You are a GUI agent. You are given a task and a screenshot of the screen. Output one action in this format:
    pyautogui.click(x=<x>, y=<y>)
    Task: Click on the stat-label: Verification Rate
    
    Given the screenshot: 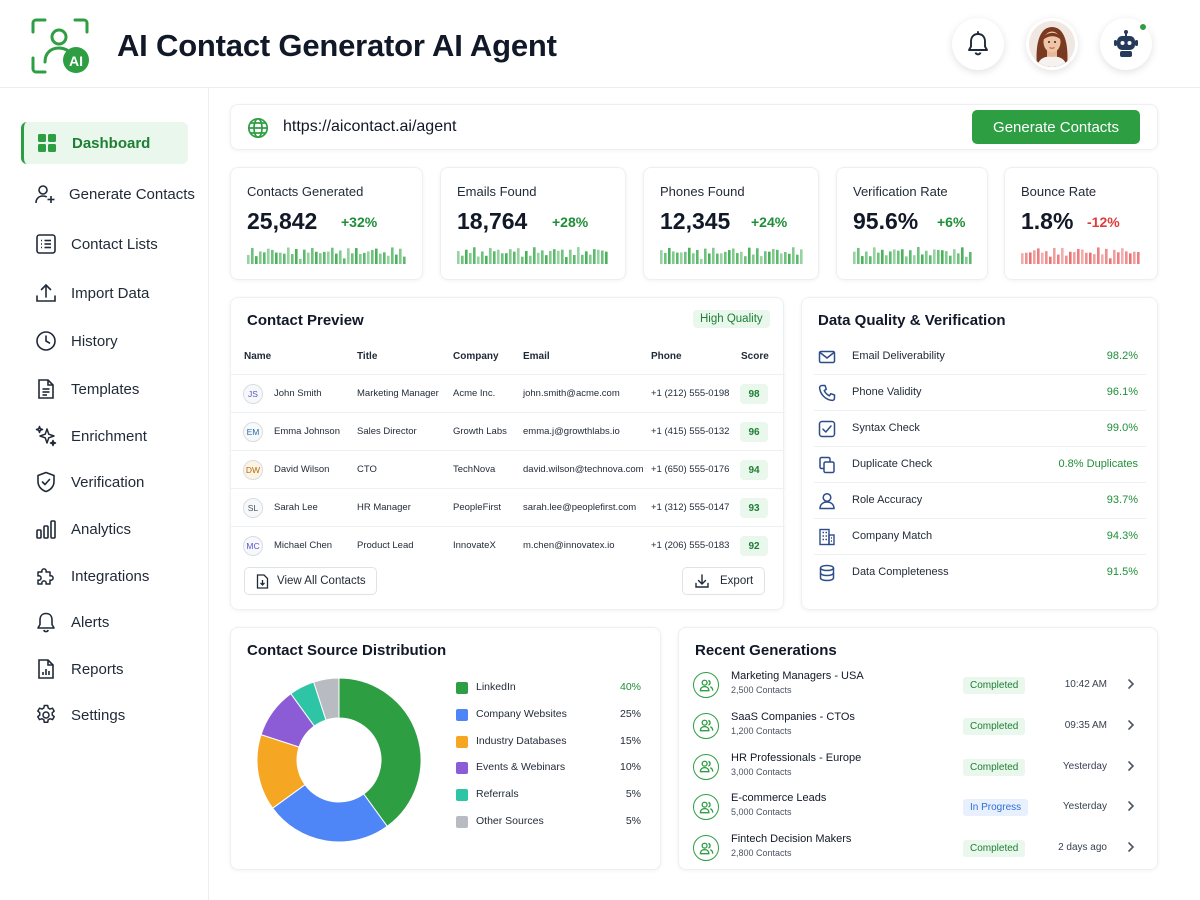 What is the action you would take?
    pyautogui.click(x=900, y=191)
    